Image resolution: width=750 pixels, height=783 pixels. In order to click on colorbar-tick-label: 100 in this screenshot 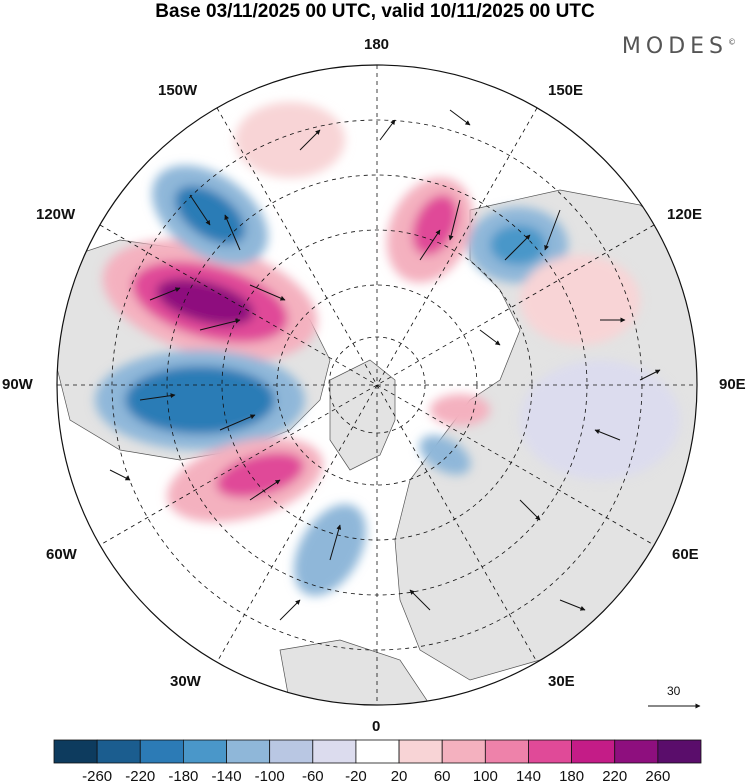, I will do `click(485, 775)`.